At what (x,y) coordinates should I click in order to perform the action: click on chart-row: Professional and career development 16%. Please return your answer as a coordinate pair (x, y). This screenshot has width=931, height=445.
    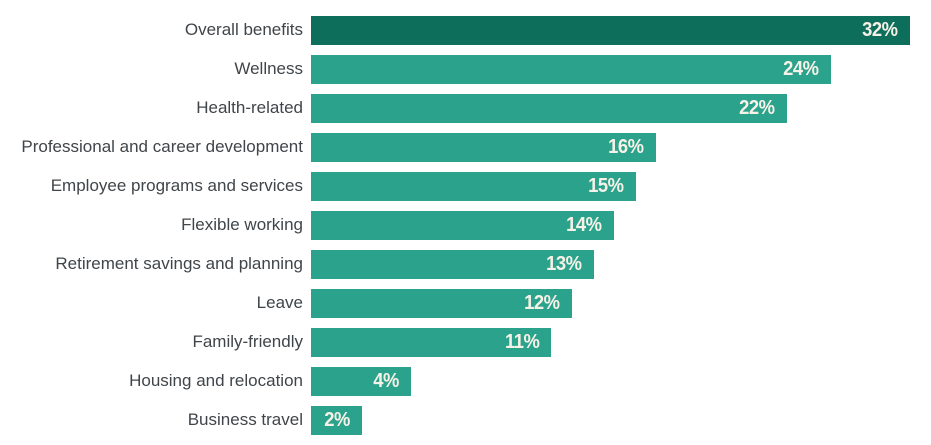
    Looking at the image, I should click on (465, 147).